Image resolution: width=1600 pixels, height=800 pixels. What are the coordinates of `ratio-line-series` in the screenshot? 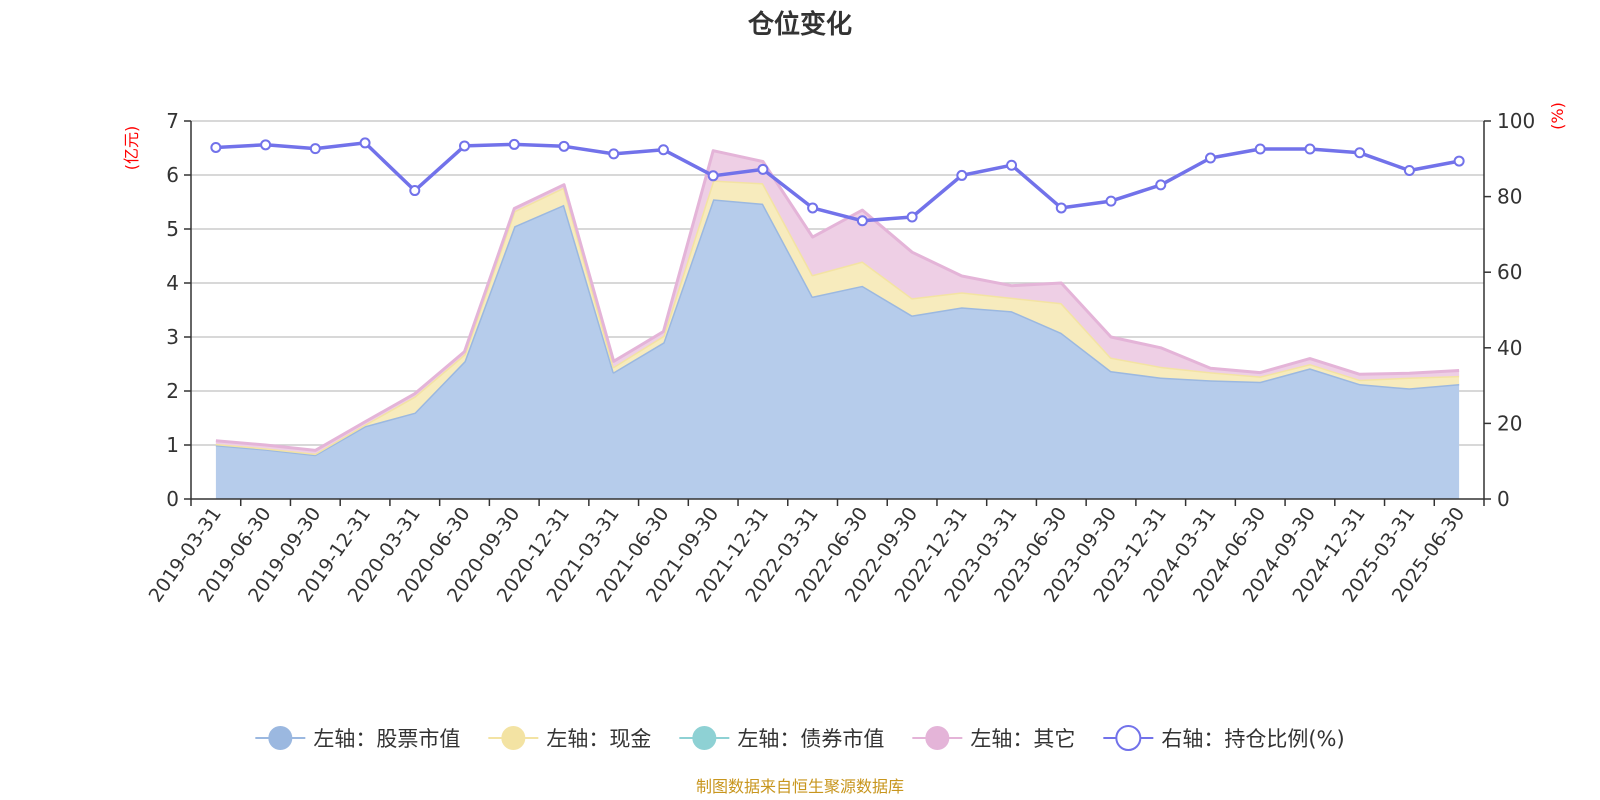 It's located at (837, 182).